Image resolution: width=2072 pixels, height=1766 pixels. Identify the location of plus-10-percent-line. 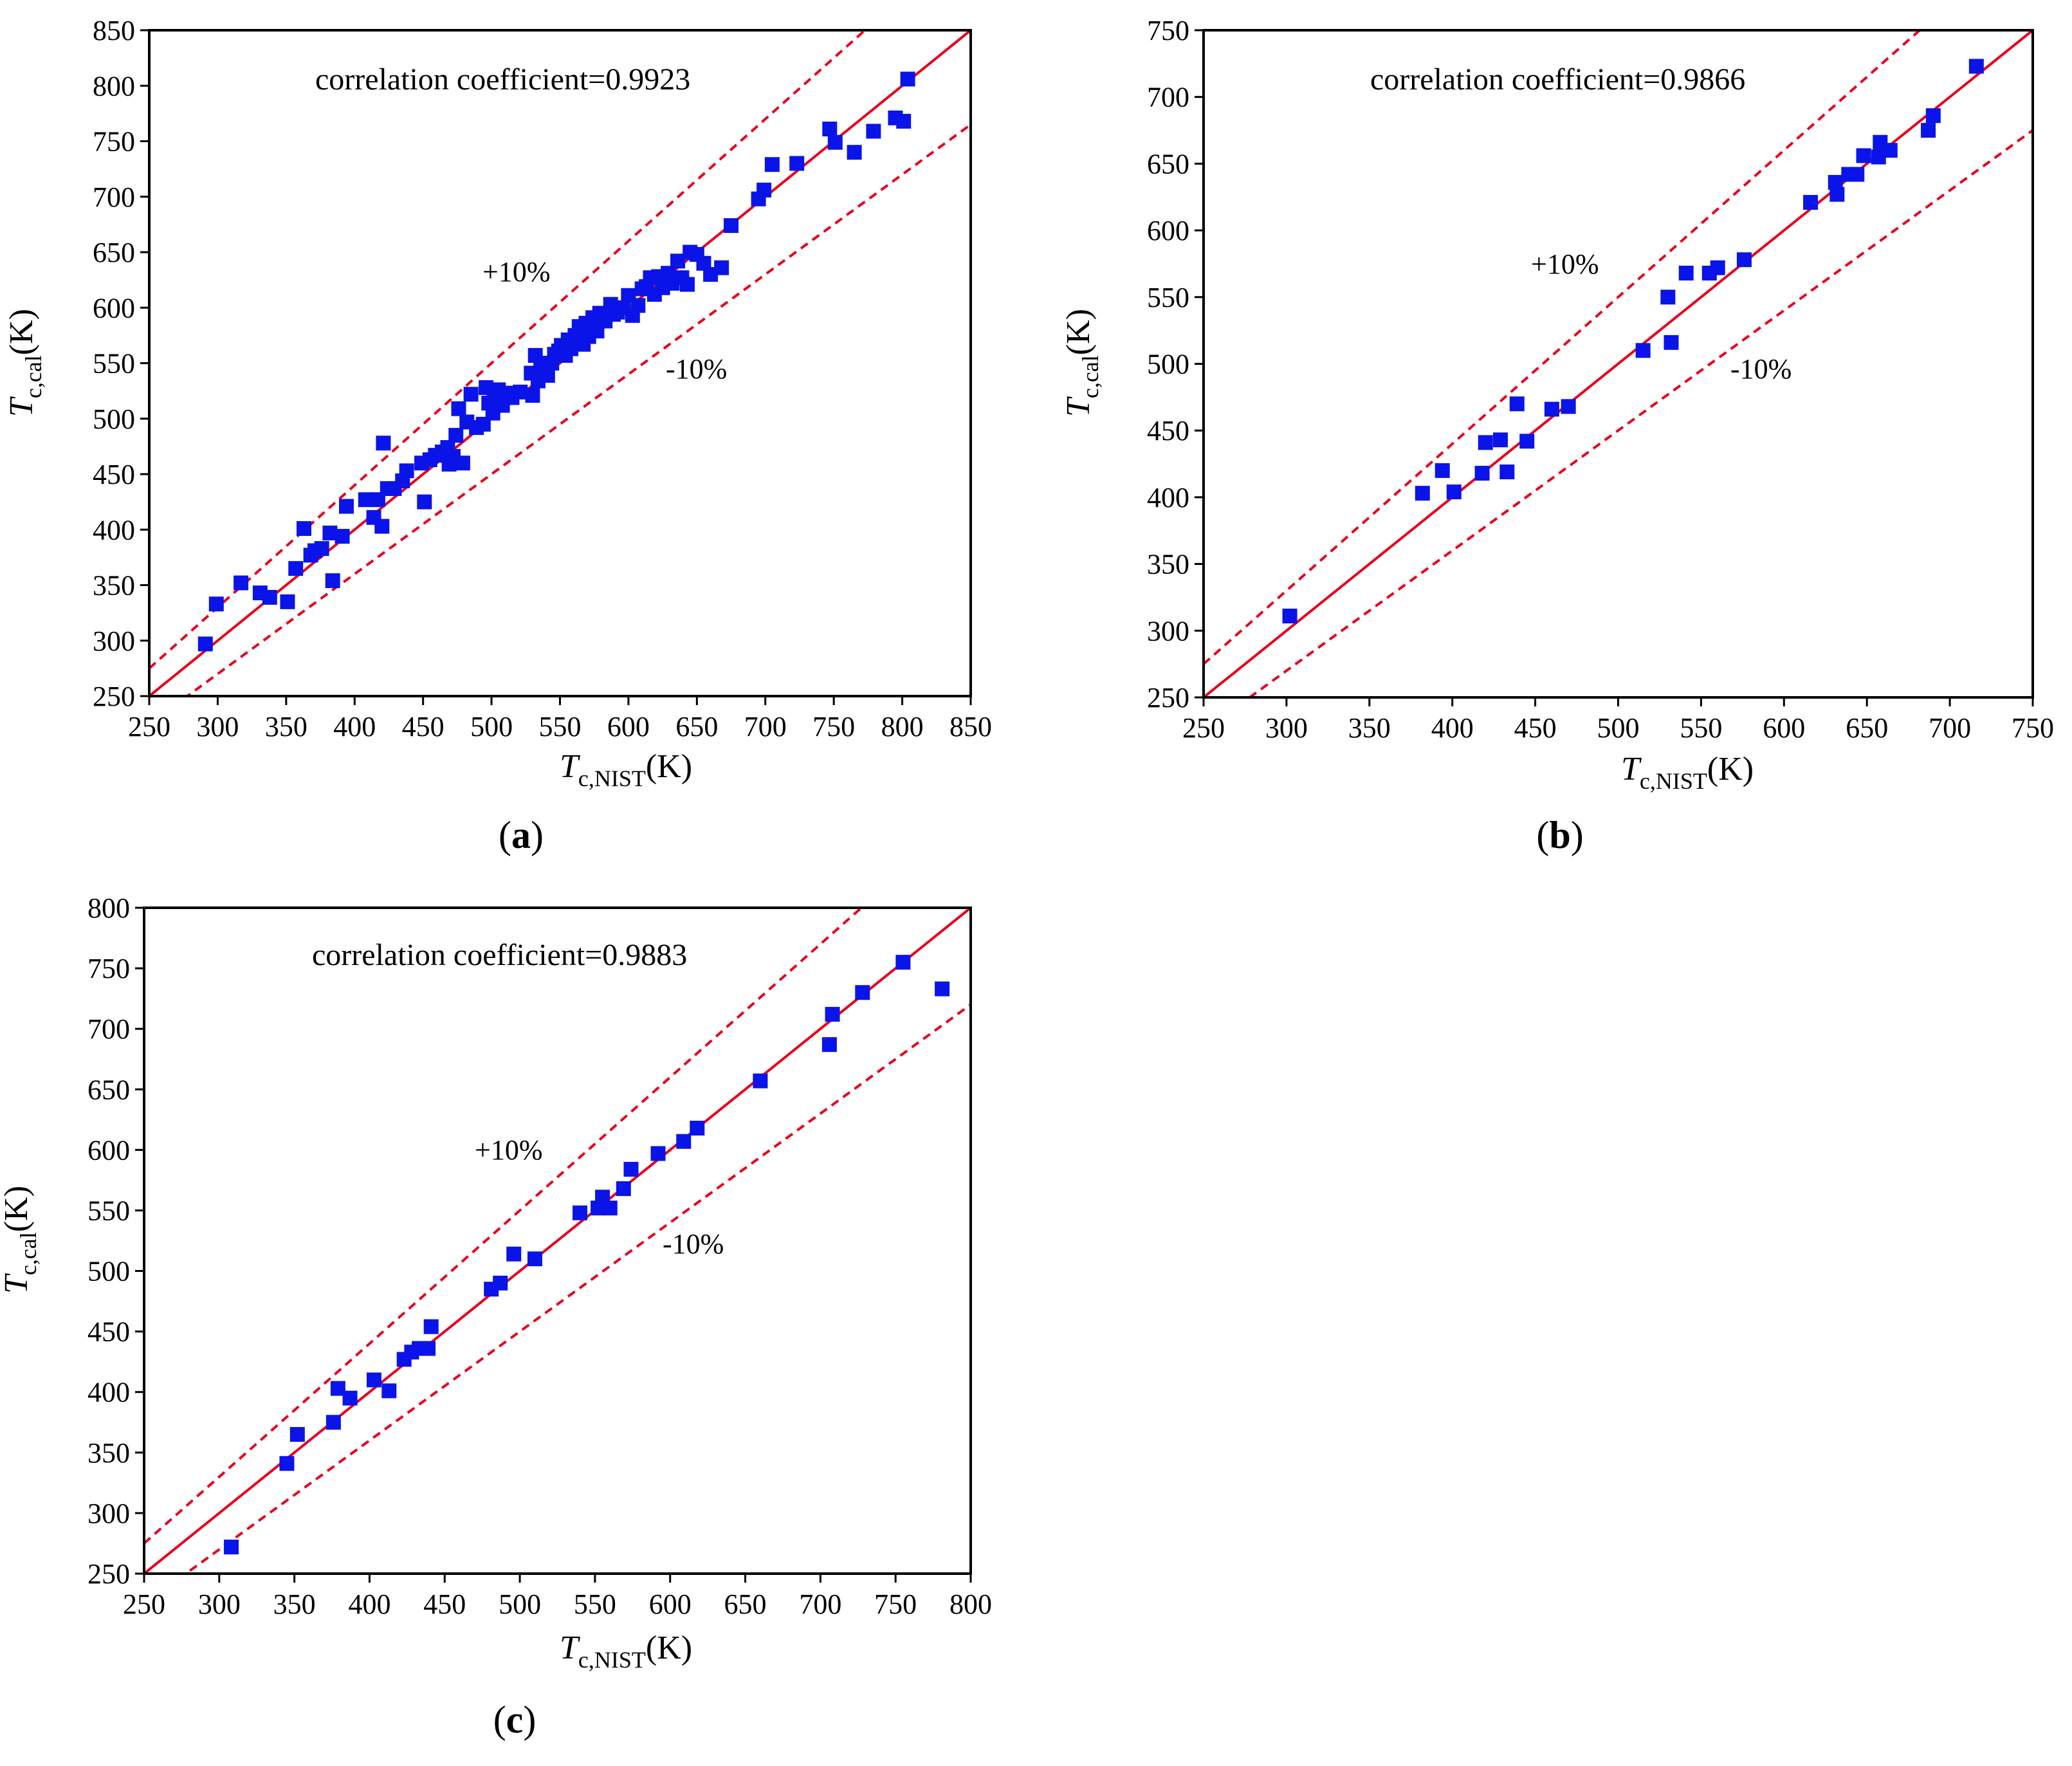
(508, 350).